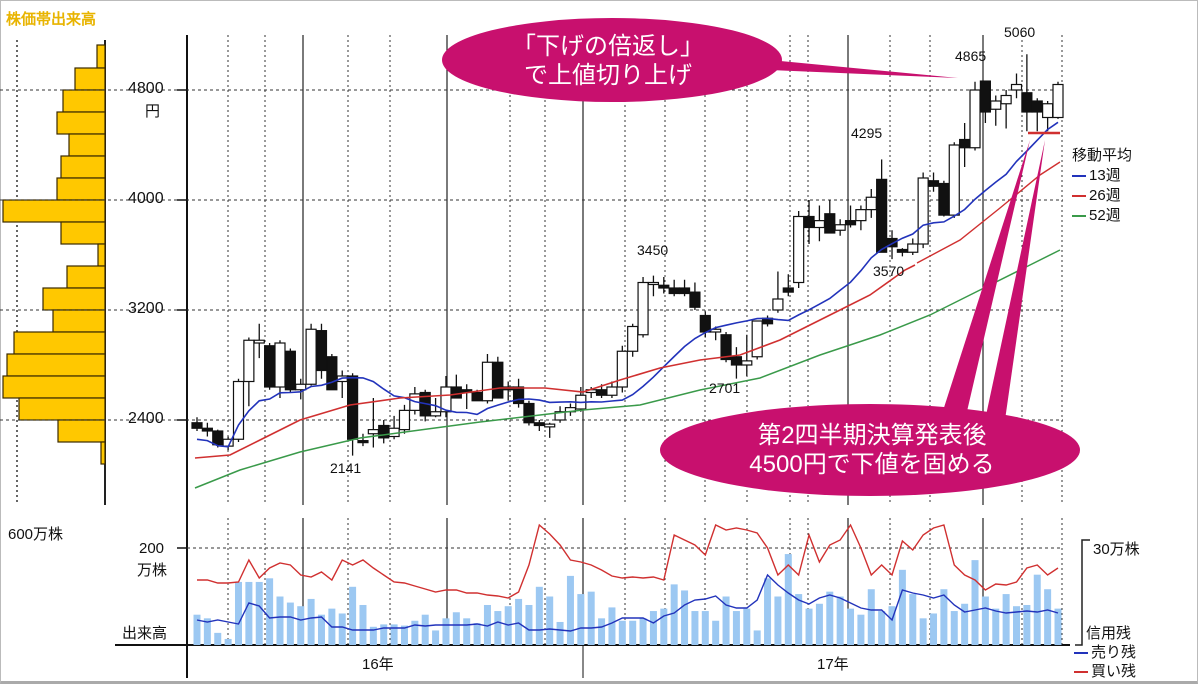  Describe the element at coordinates (864, 69) in the screenshot. I see `callout-top-pointer` at that location.